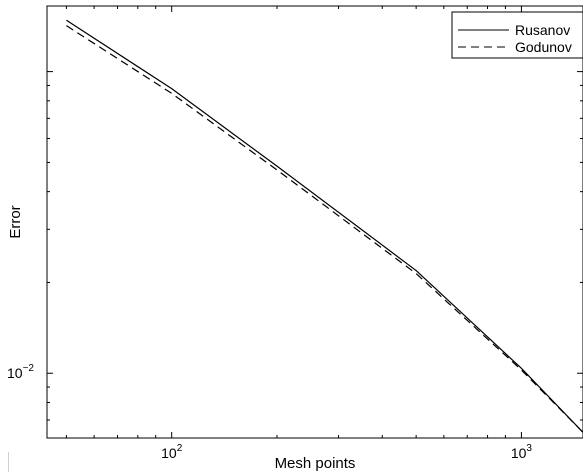 The image size is (583, 474). Describe the element at coordinates (8, 462) in the screenshot. I see `scan-edge-divider` at that location.